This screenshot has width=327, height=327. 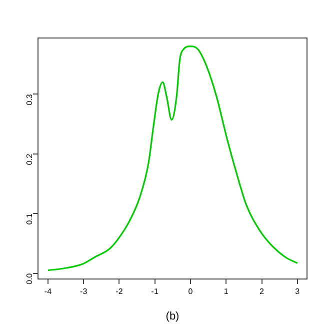 I want to click on x-tick-label: -3, so click(x=84, y=291).